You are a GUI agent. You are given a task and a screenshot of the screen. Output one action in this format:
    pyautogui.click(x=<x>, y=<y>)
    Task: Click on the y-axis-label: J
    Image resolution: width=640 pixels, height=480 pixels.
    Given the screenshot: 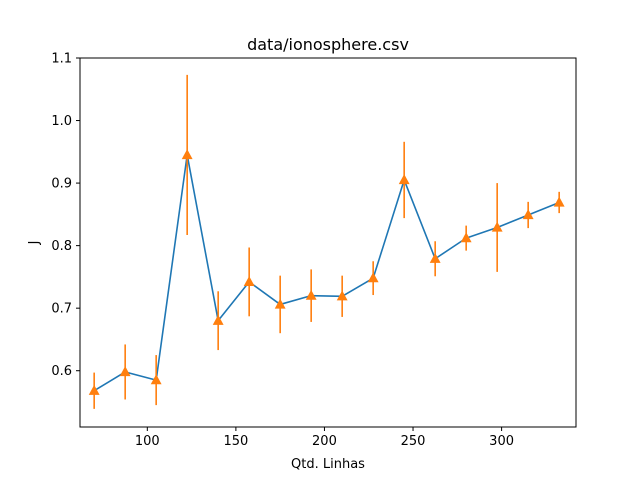 What is the action you would take?
    pyautogui.click(x=34, y=243)
    